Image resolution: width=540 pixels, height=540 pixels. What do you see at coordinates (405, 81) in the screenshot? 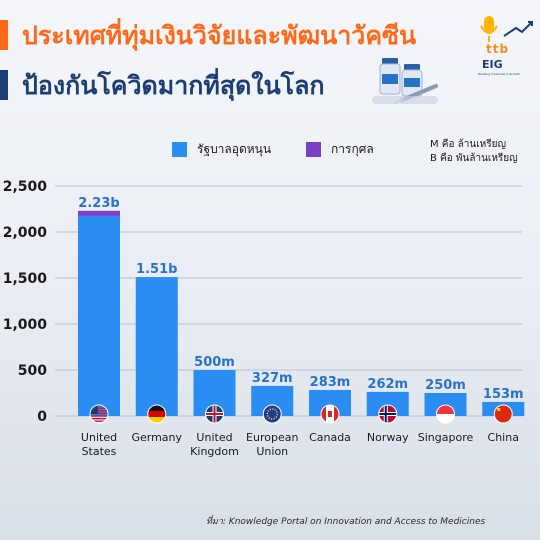
I see `vaccine-icon` at bounding box center [405, 81].